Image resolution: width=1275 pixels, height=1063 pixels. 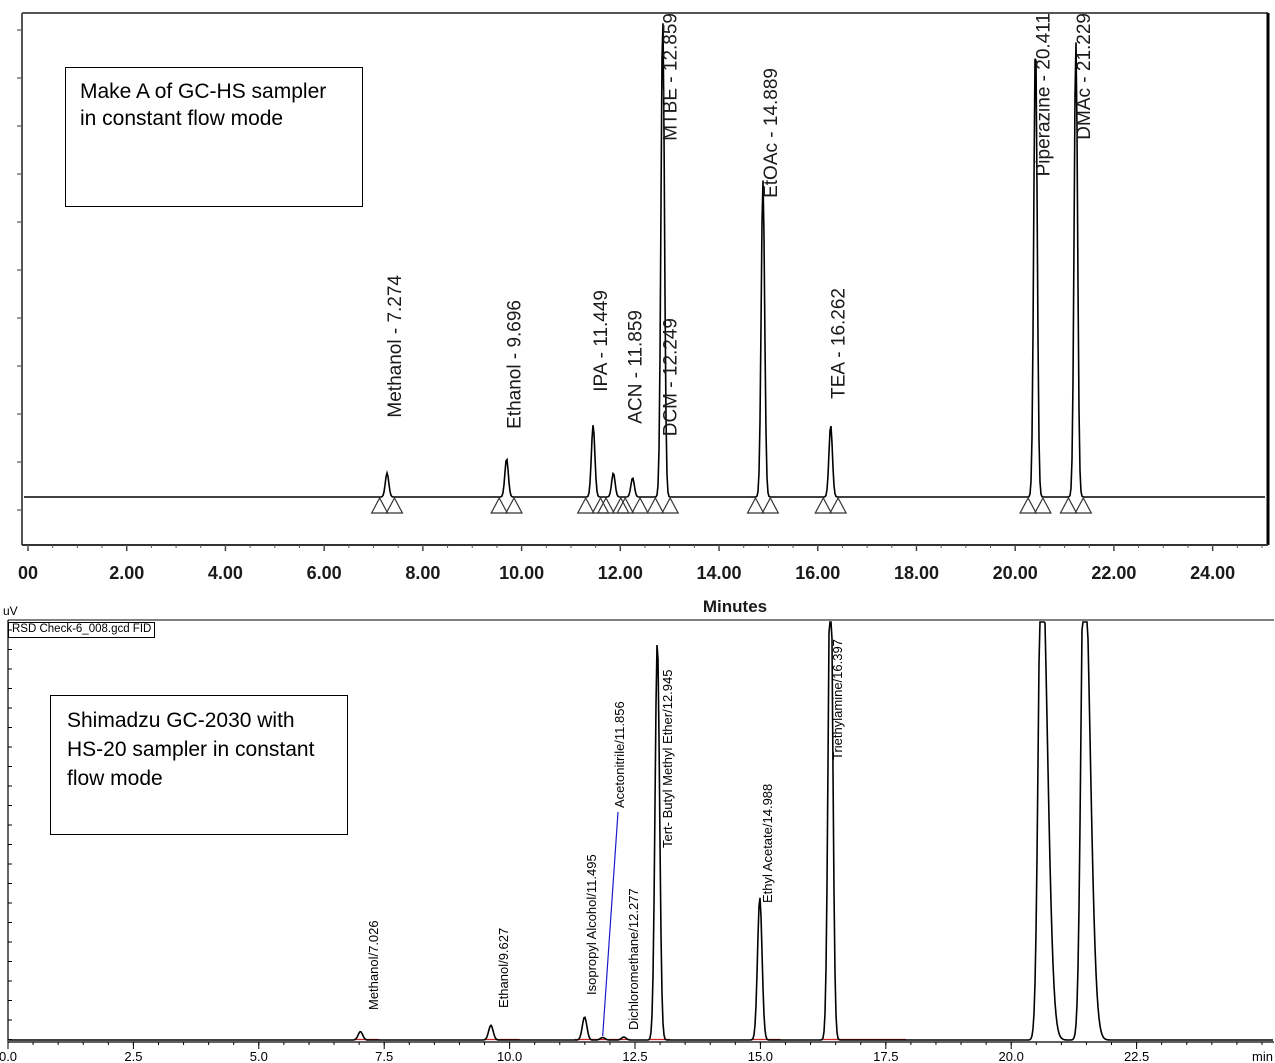 I want to click on bottom-x-axis-label: min, so click(x=1262, y=1056).